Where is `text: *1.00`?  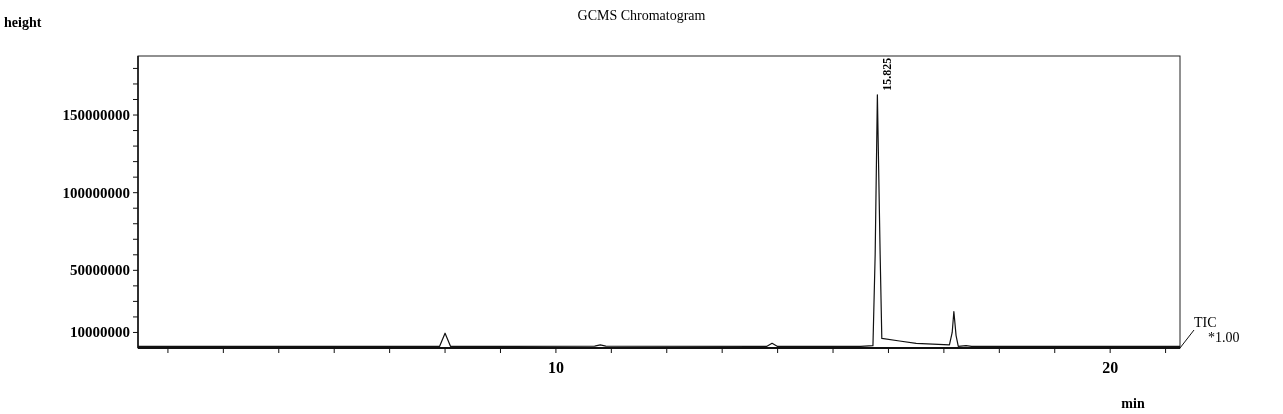
text: *1.00 is located at coordinates (1224, 337).